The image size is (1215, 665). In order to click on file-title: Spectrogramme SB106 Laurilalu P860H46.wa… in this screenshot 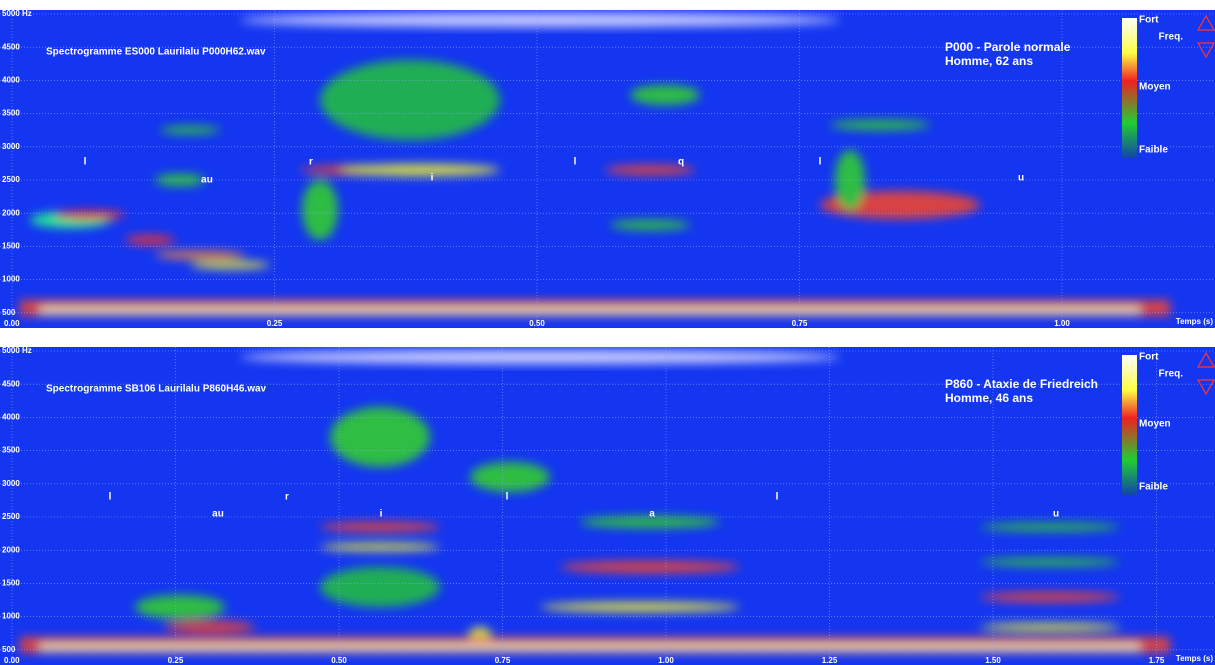, I will do `click(156, 389)`.